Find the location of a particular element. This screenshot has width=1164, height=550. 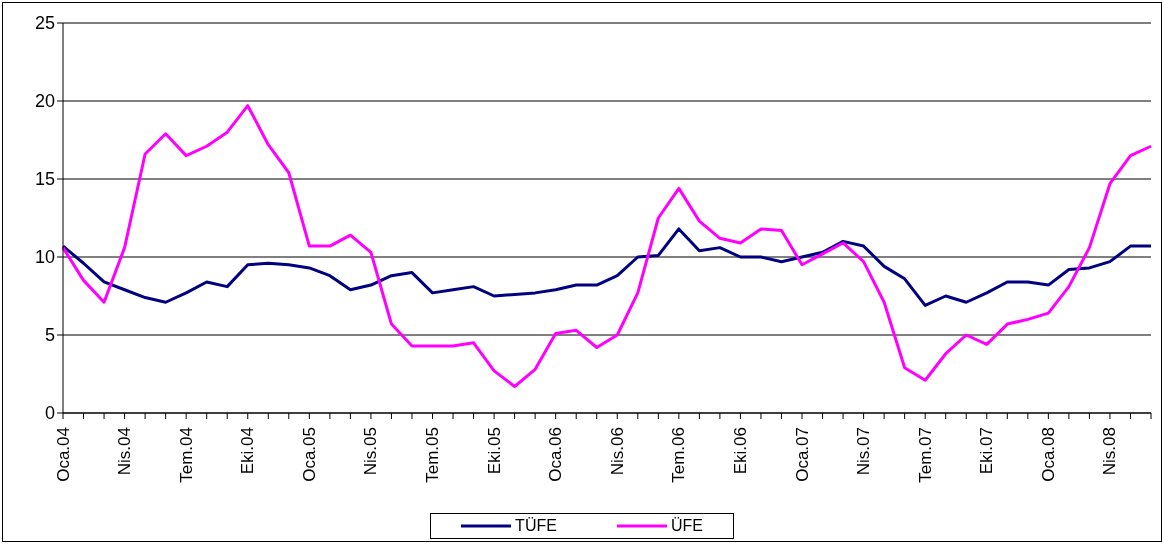

x-tick-label: Tem.06 is located at coordinates (679, 455).